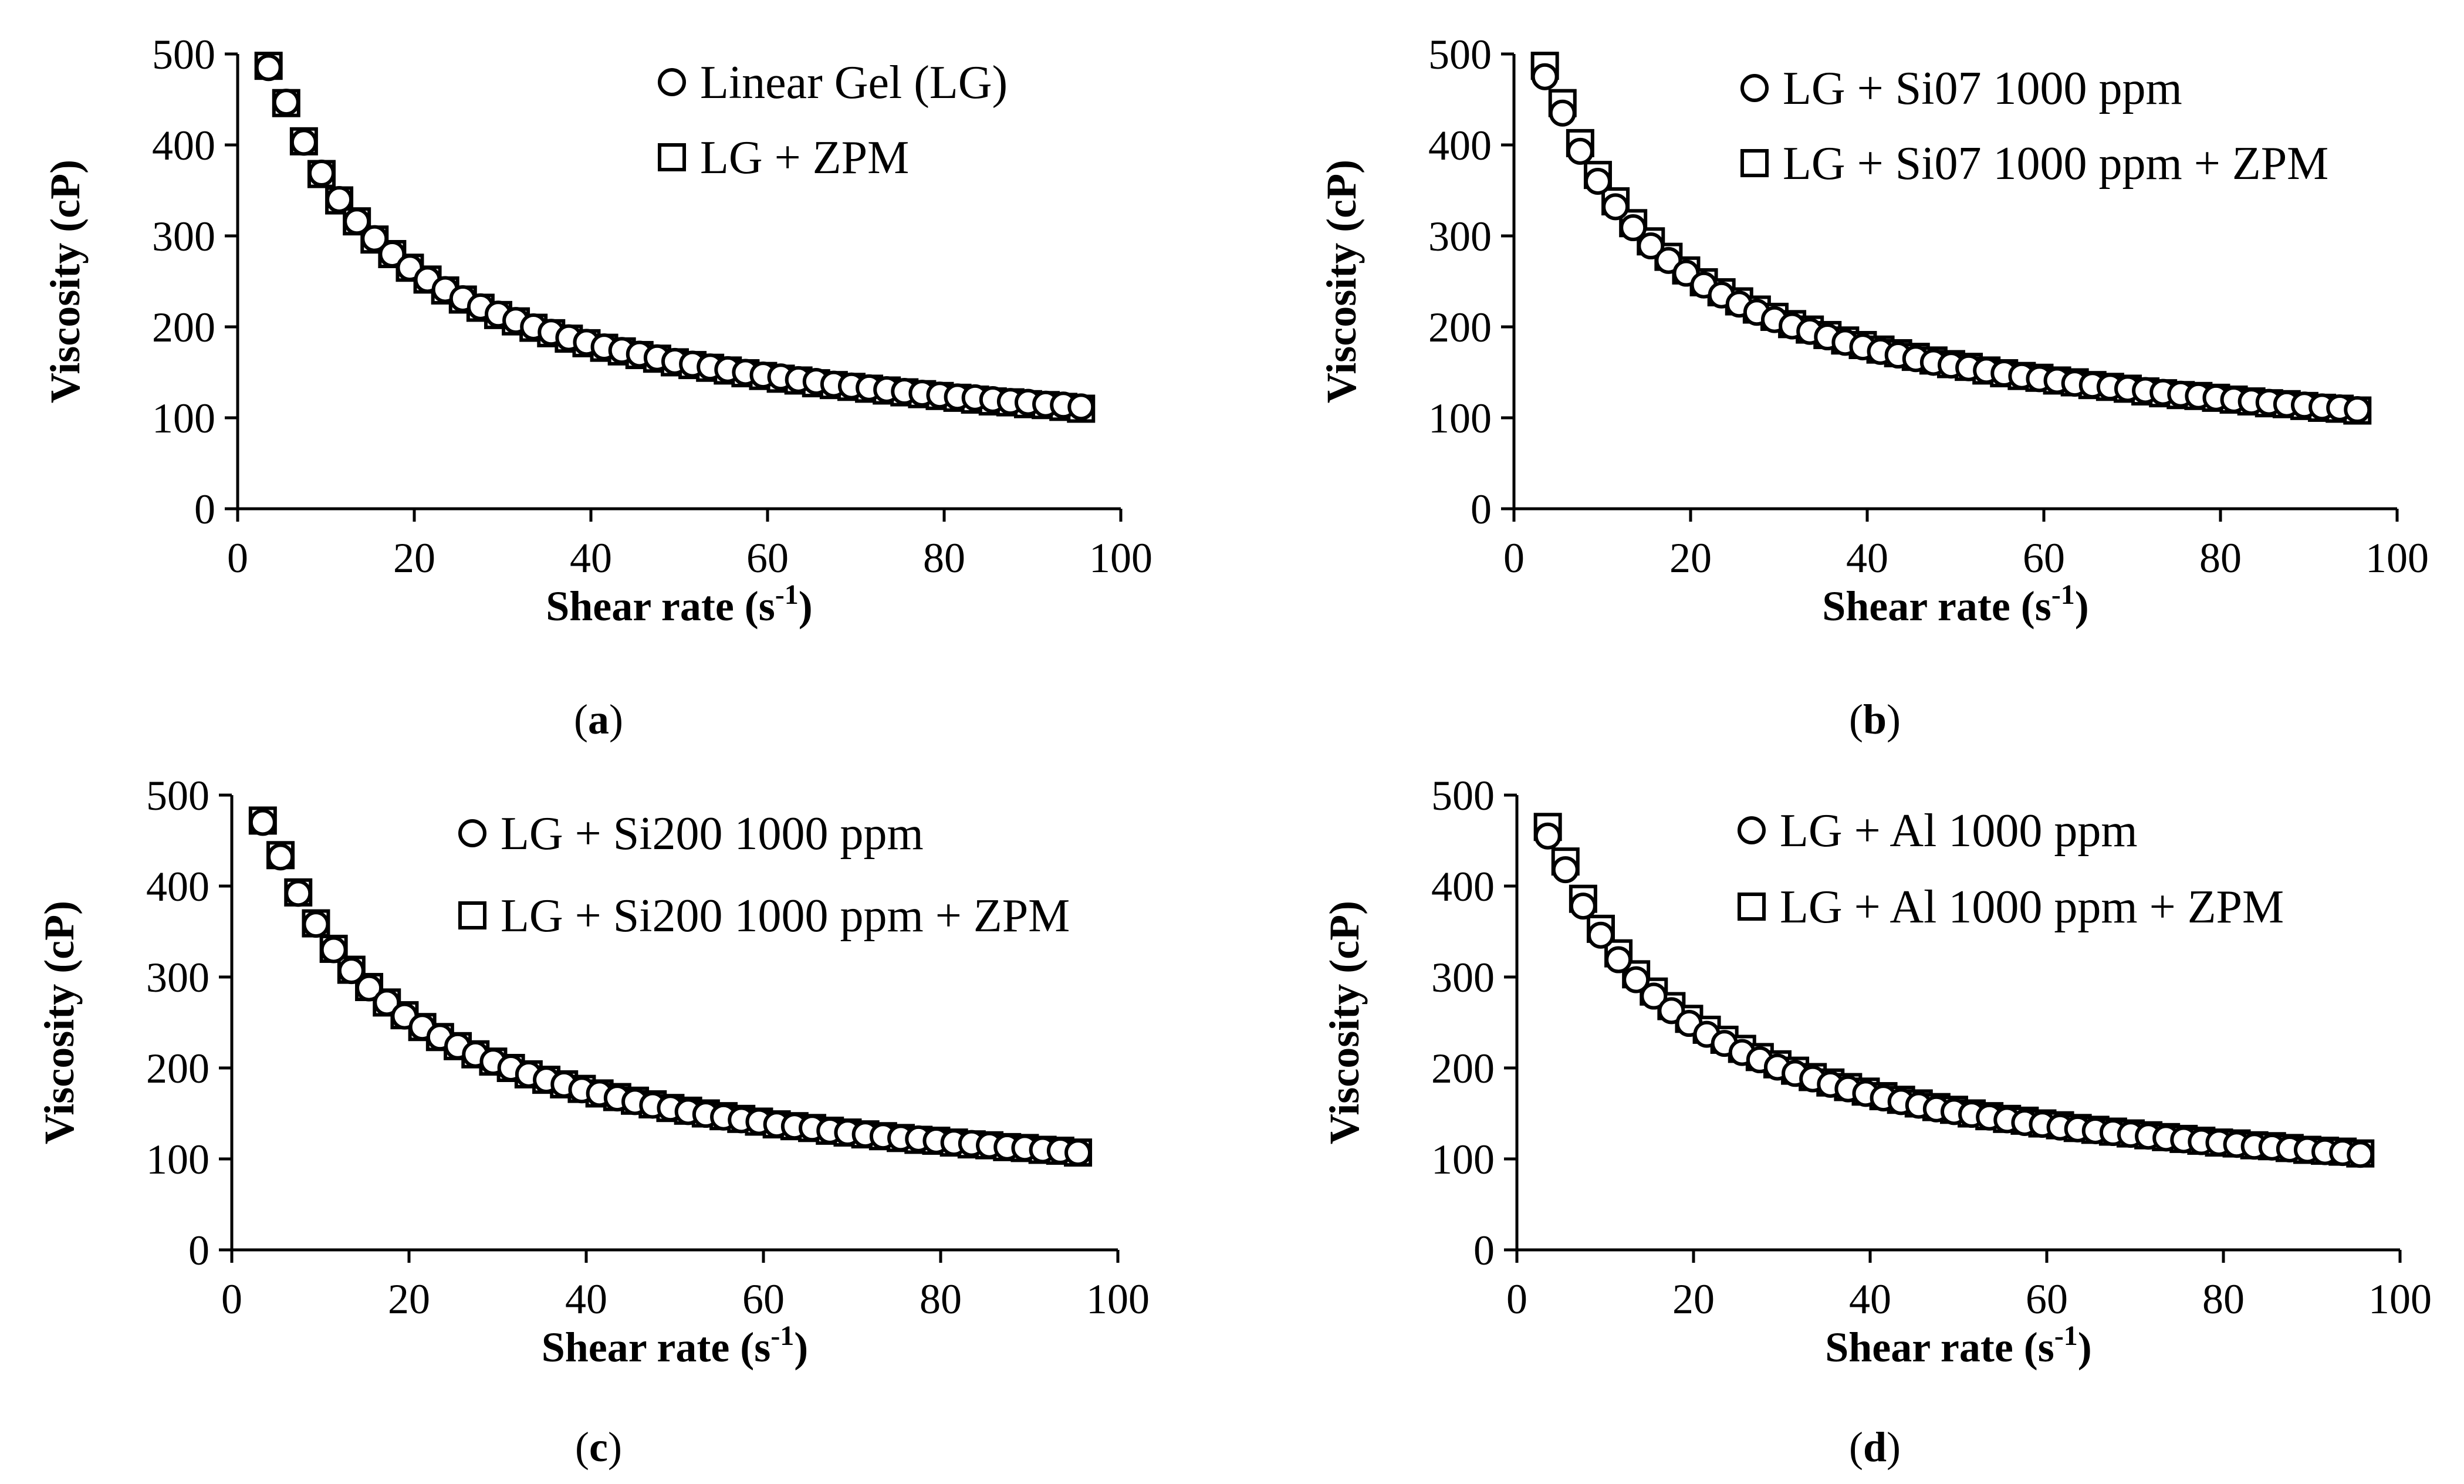 The image size is (2464, 1484). I want to click on y-tick-label: 100, so click(1460, 418).